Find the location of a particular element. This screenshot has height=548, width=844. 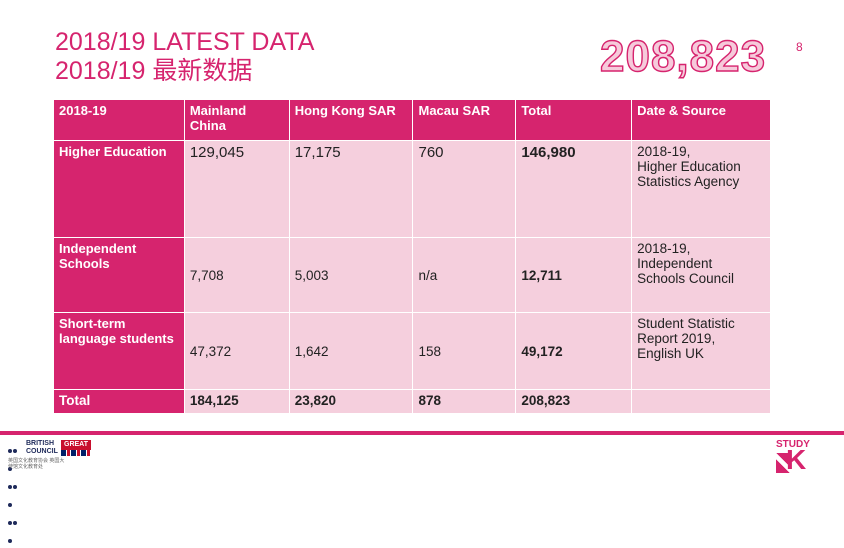

cell-macau: 760 is located at coordinates (464, 189).